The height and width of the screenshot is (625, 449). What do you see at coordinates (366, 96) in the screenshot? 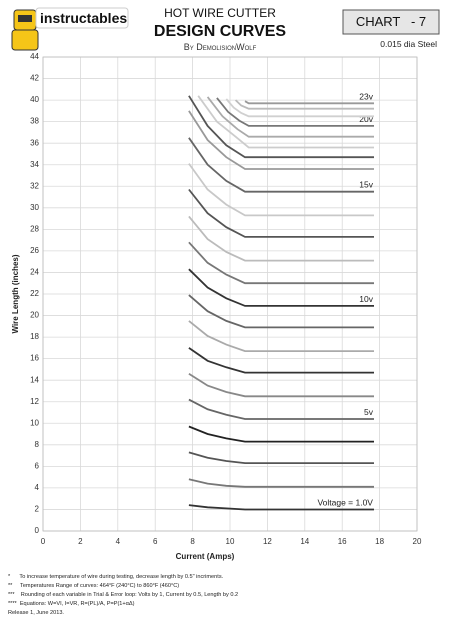
I see `curve-label: 23v` at bounding box center [366, 96].